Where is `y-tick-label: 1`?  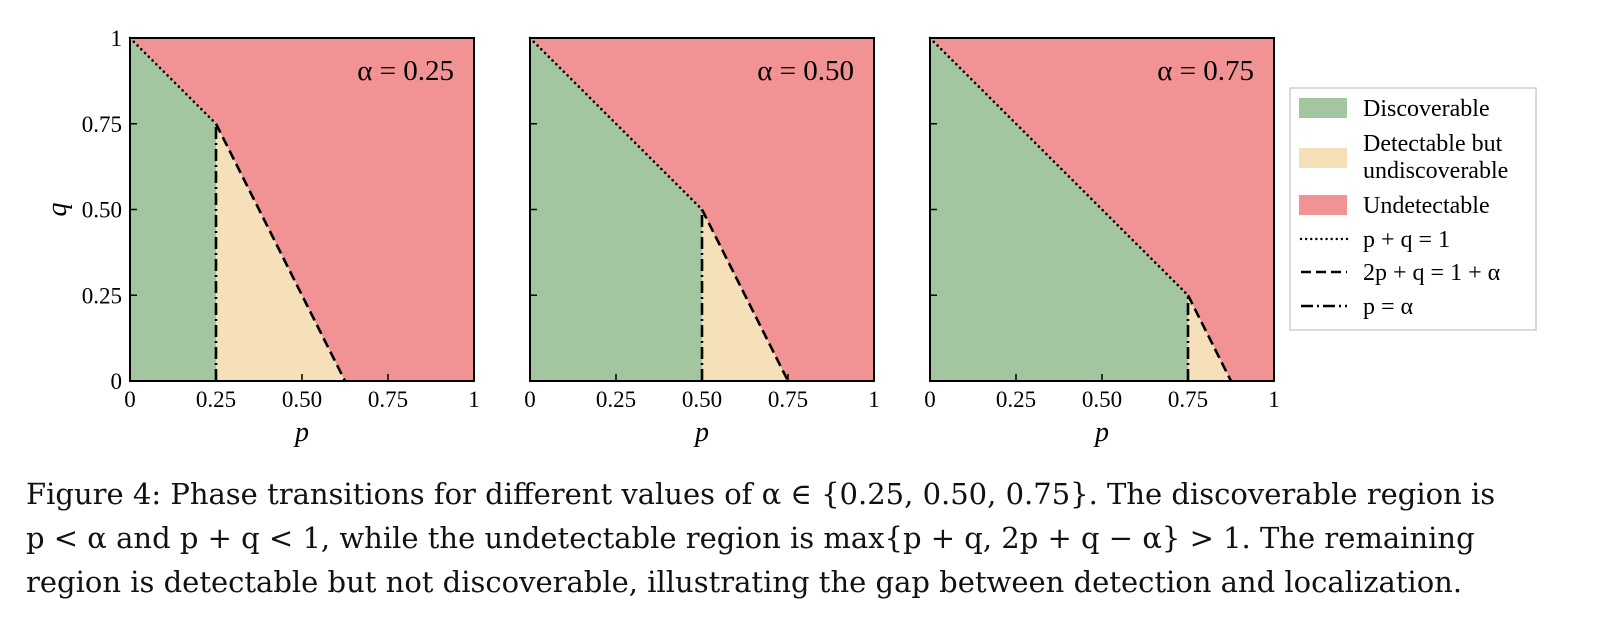 y-tick-label: 1 is located at coordinates (117, 38).